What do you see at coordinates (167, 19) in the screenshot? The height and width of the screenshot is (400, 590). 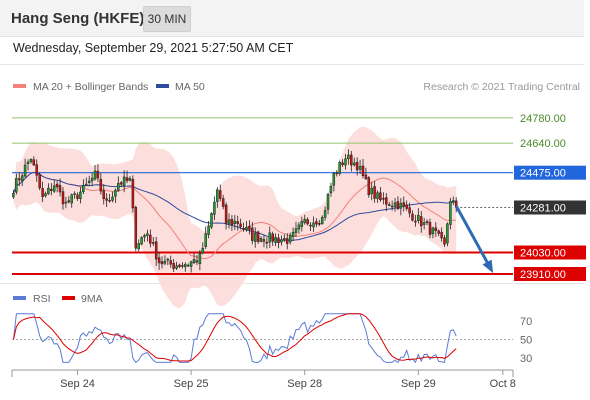 I see `timeframe-button: 30 MIN` at bounding box center [167, 19].